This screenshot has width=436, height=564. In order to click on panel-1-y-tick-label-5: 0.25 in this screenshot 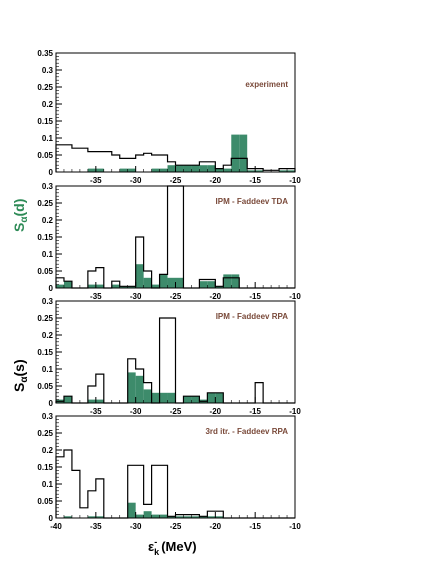, I will do `click(45, 203)`.